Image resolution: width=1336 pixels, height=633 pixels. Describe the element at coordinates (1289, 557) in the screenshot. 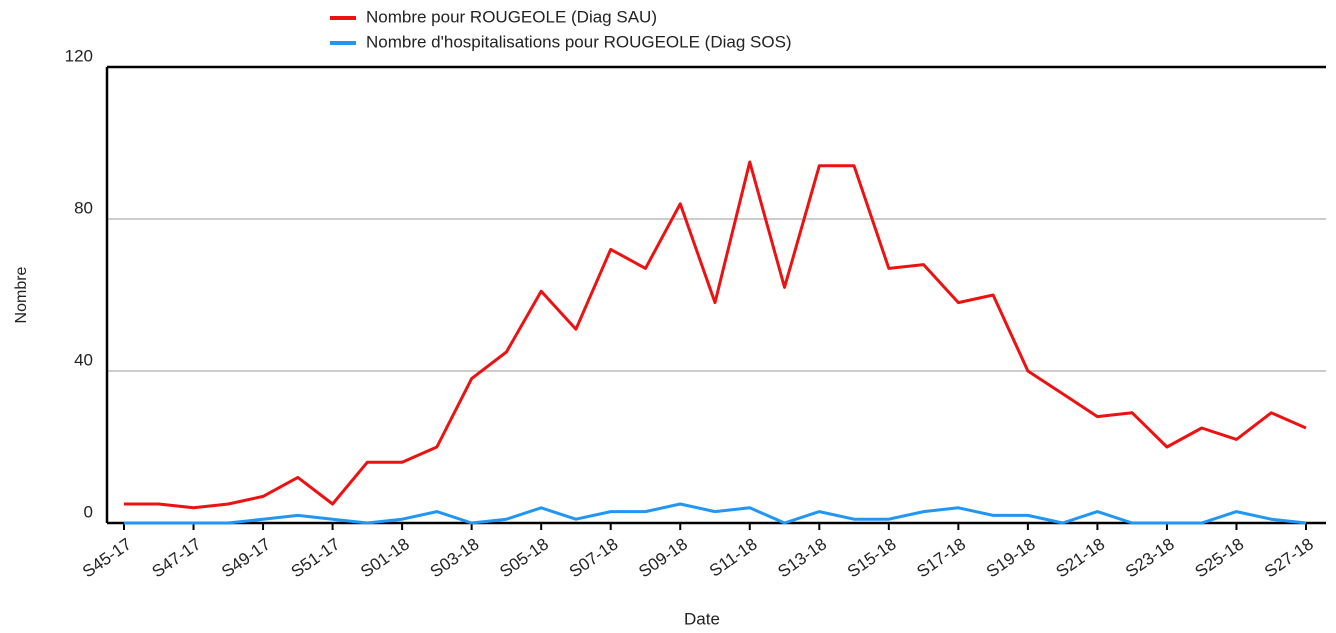

I see `x-tick-label: S27-18` at that location.